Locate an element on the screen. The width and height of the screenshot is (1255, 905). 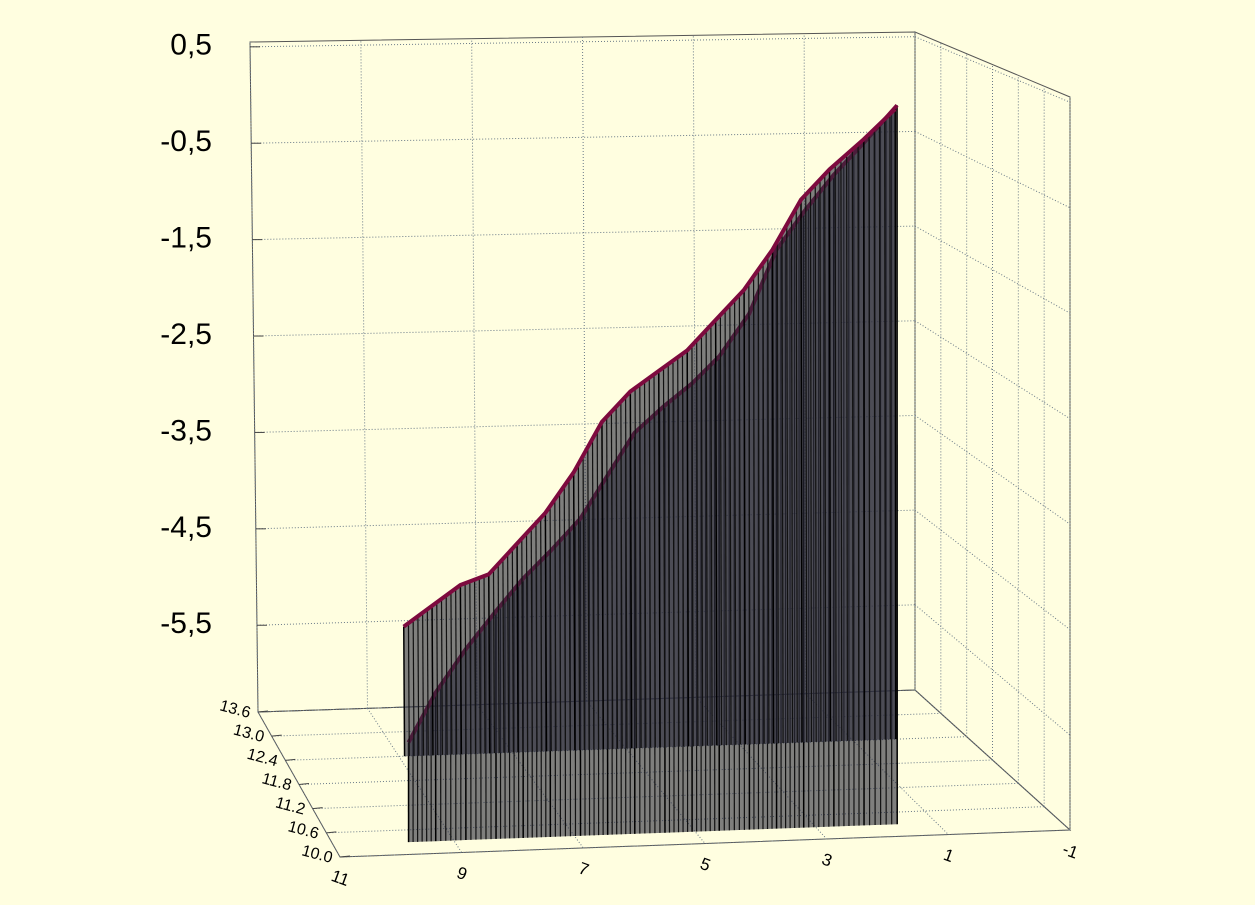
z-tick-label: -5,5 is located at coordinates (186, 623).